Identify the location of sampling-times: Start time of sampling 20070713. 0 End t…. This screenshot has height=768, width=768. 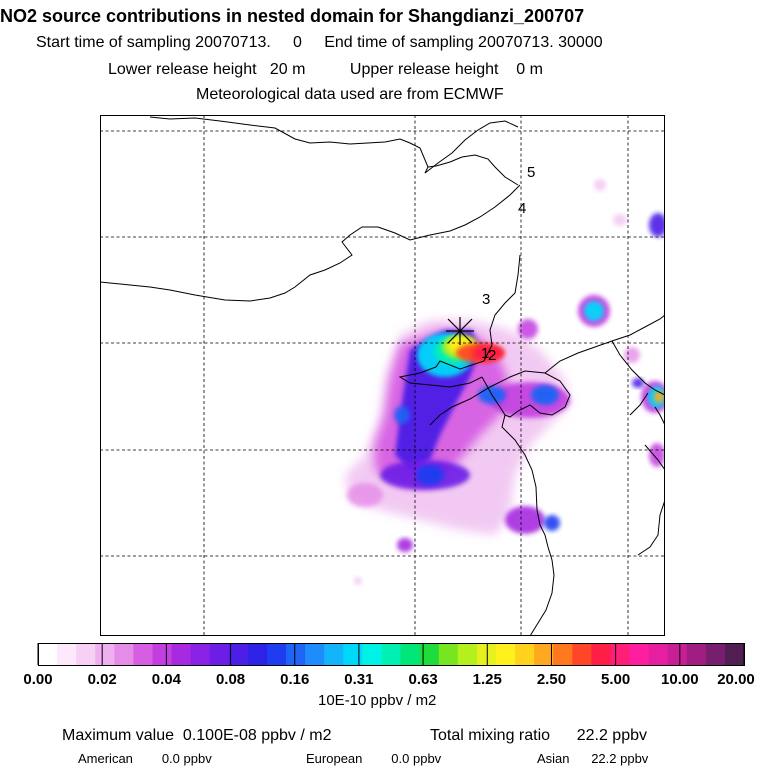
(319, 43).